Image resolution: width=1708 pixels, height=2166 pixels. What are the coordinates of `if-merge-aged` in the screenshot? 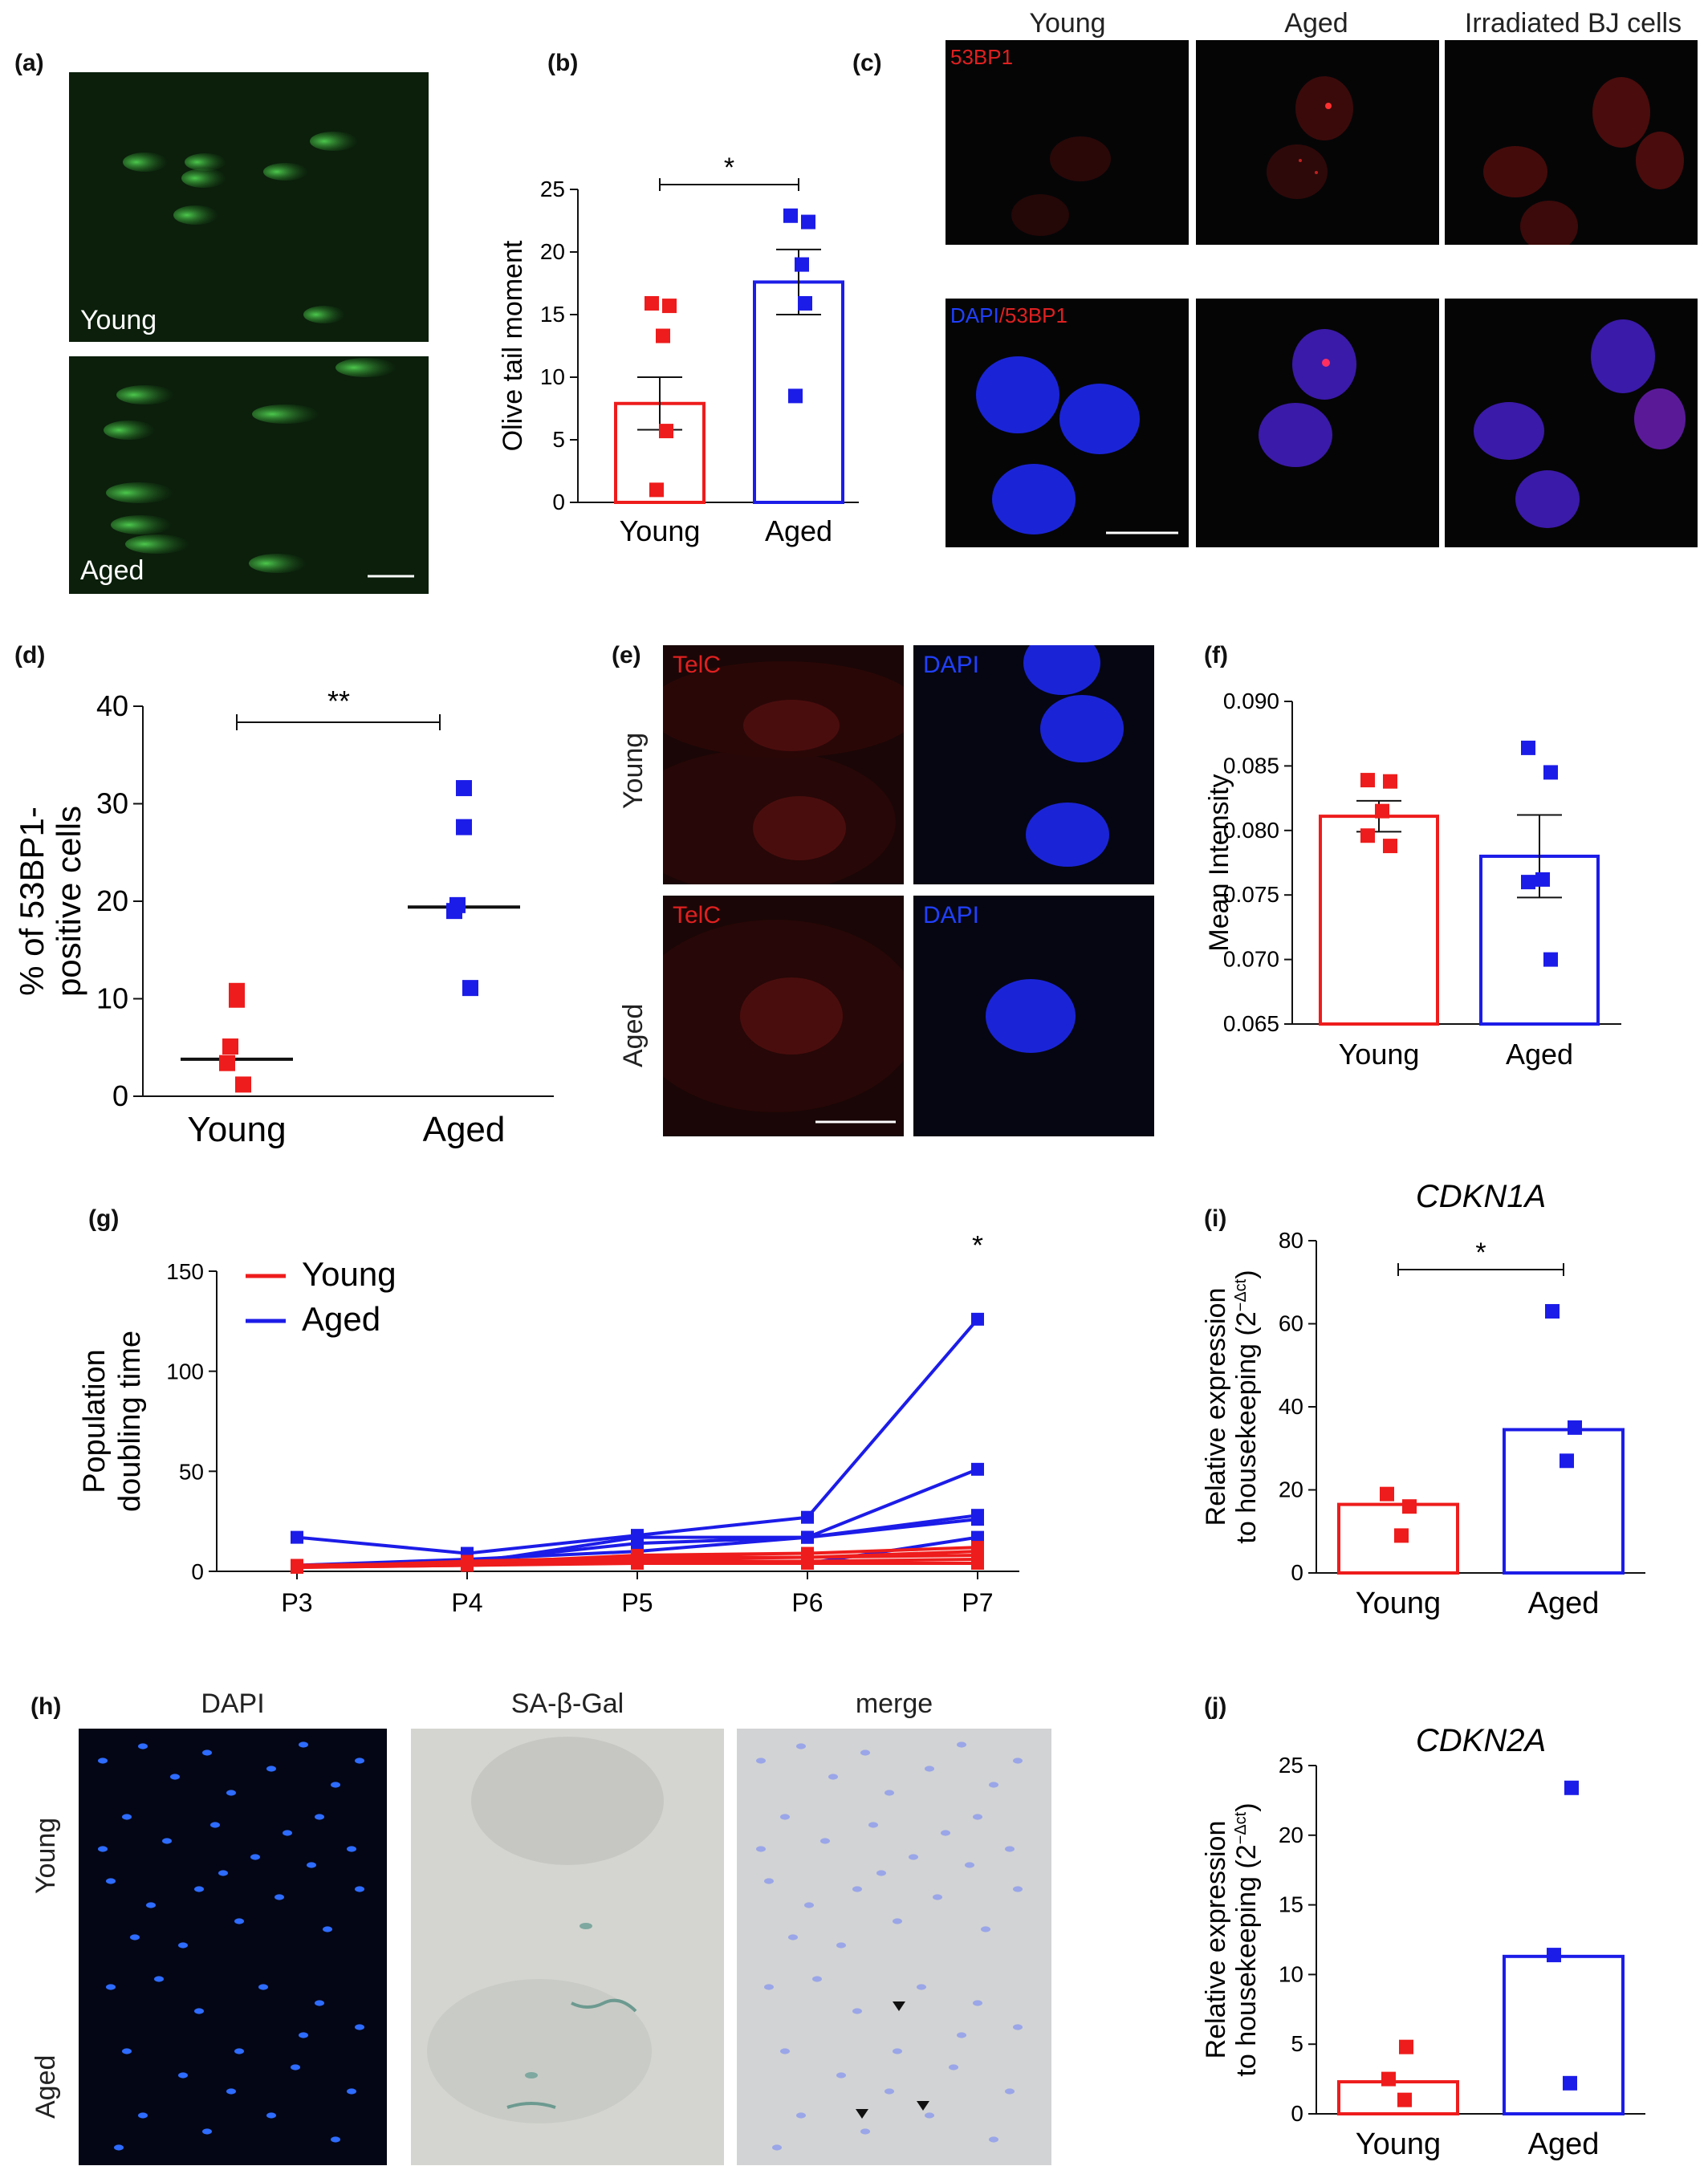 It's located at (1318, 423).